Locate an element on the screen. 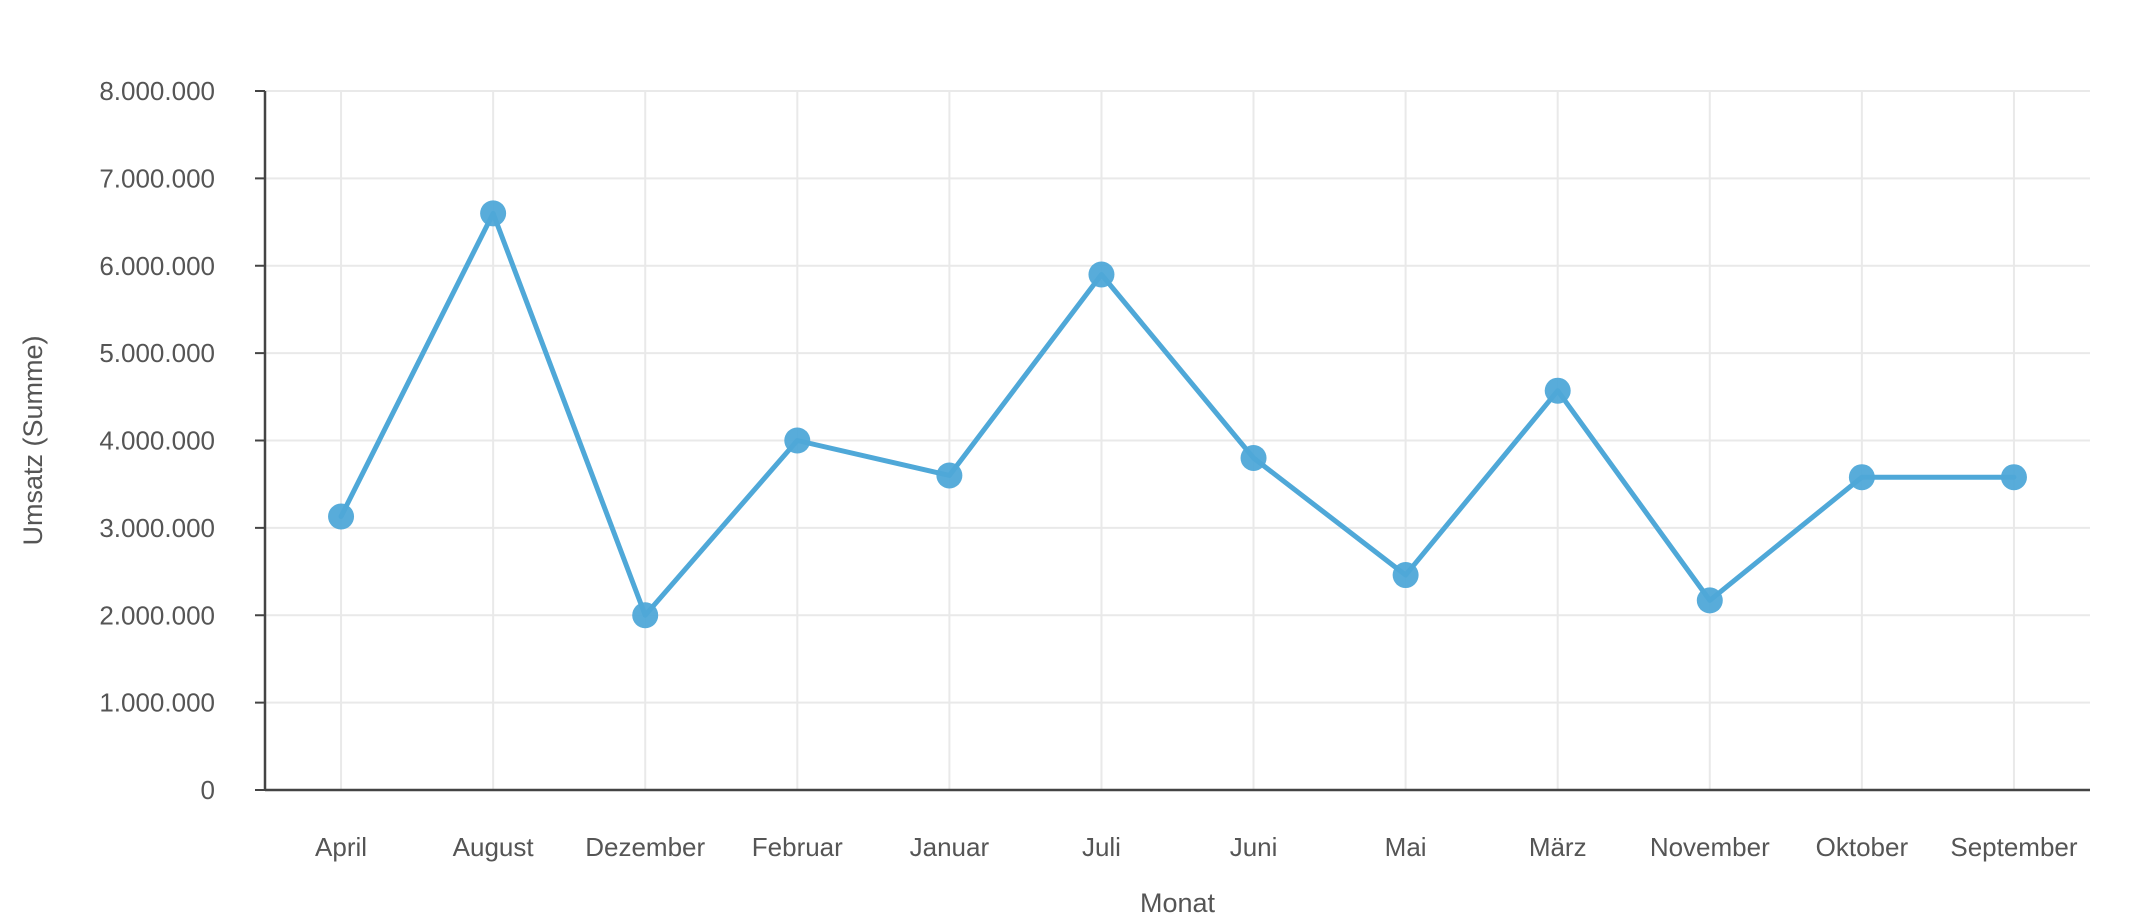 The height and width of the screenshot is (921, 2139). x-tick-label: Februar is located at coordinates (797, 847).